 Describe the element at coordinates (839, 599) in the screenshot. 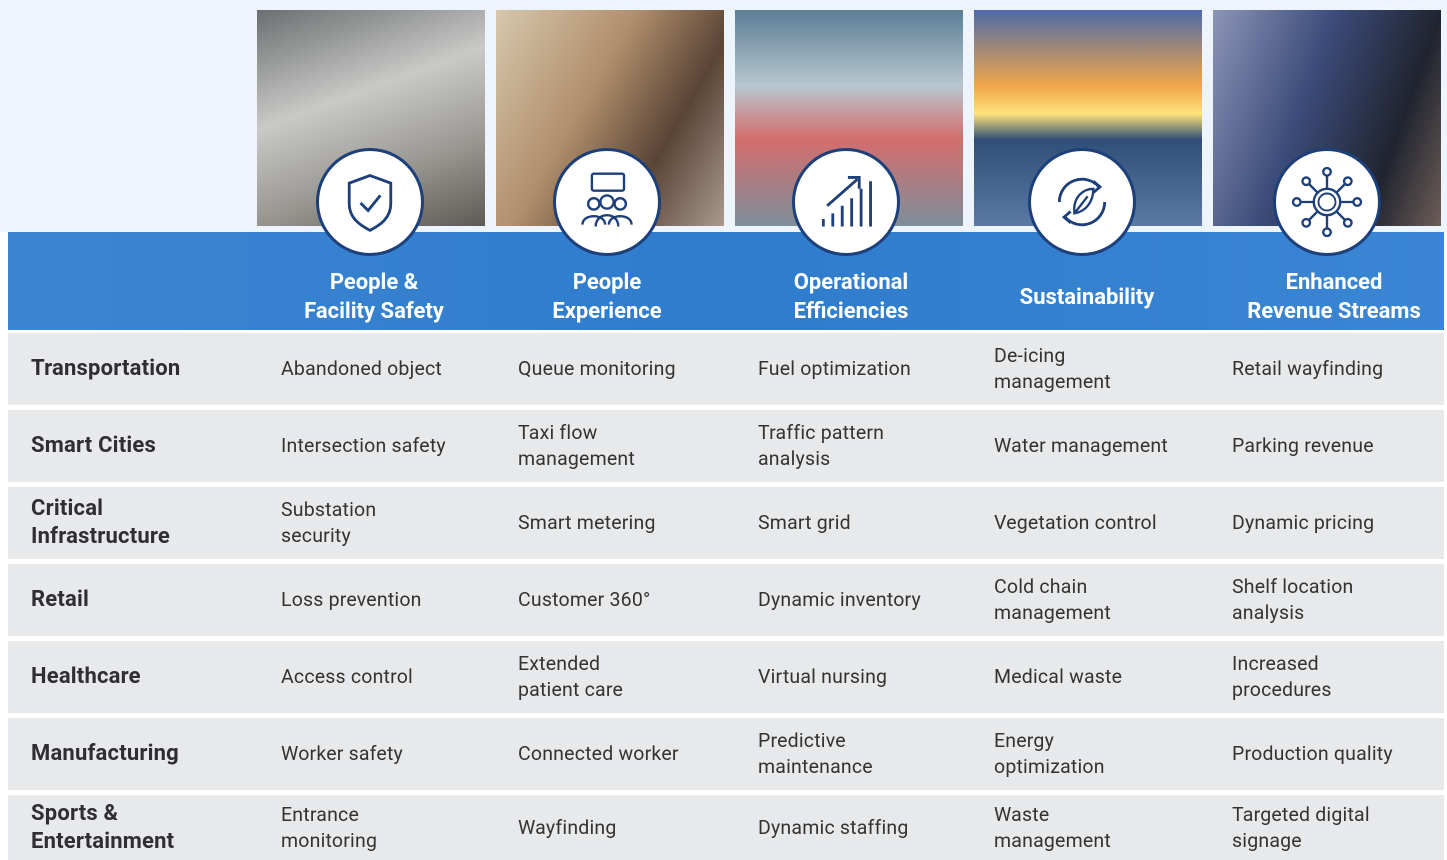

I see `text-line: Dynamic inventory` at that location.